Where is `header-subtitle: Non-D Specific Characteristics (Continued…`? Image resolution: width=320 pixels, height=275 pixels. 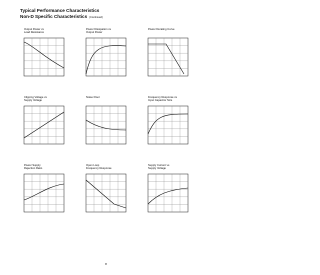 header-subtitle: Non-D Specific Characteristics (Continued… is located at coordinates (61, 16).